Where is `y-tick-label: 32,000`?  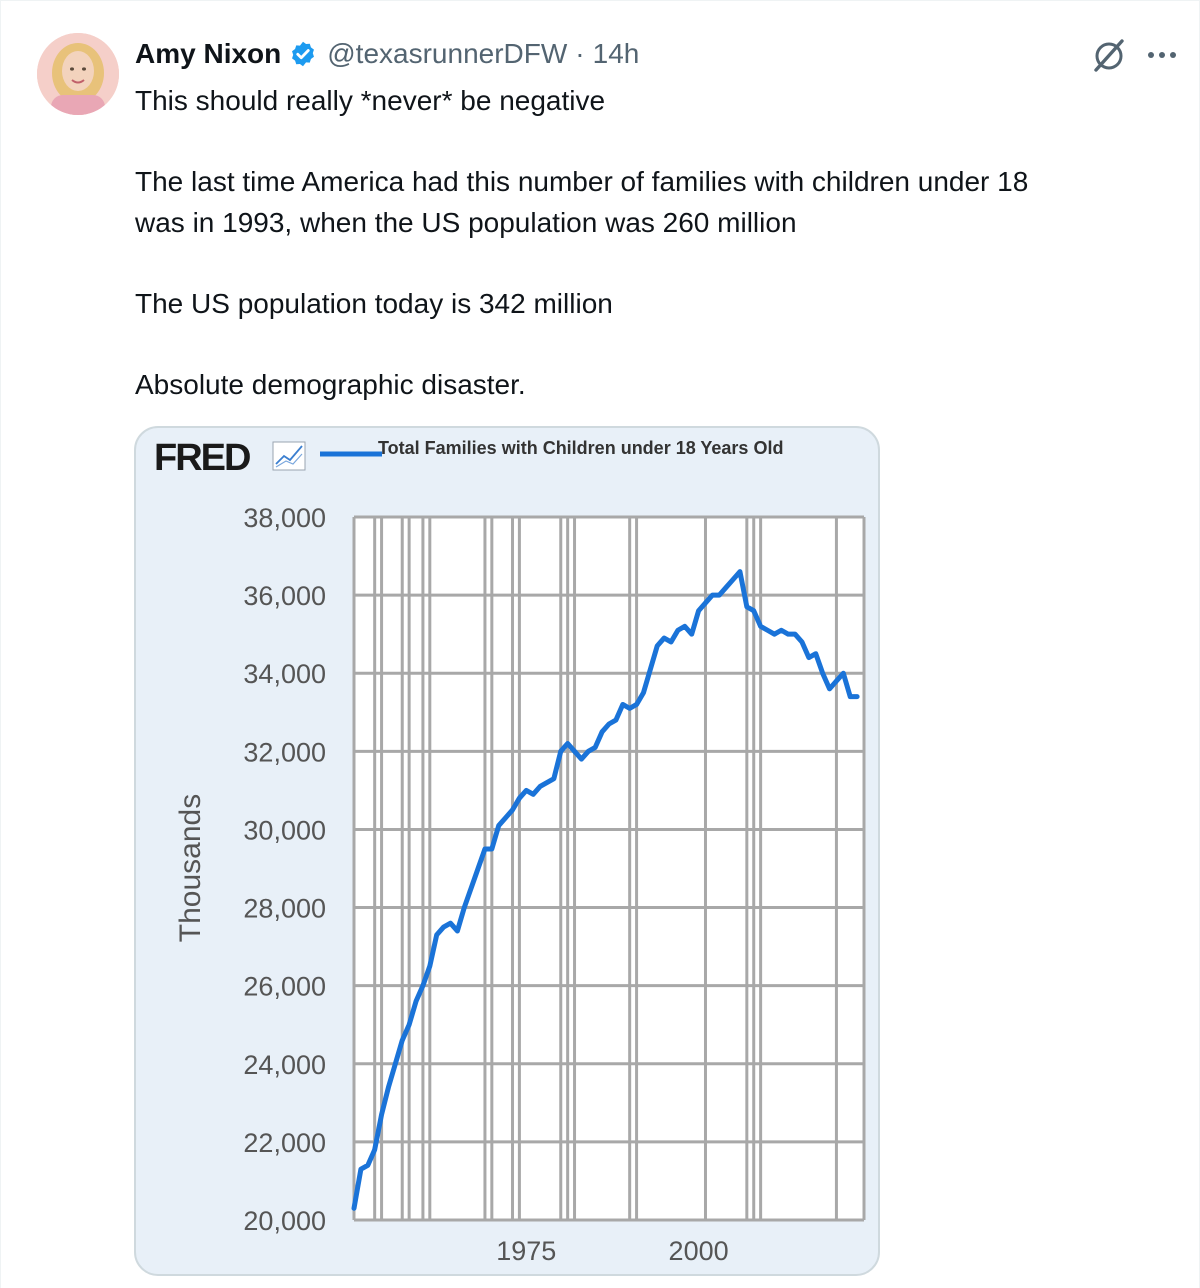 y-tick-label: 32,000 is located at coordinates (284, 752).